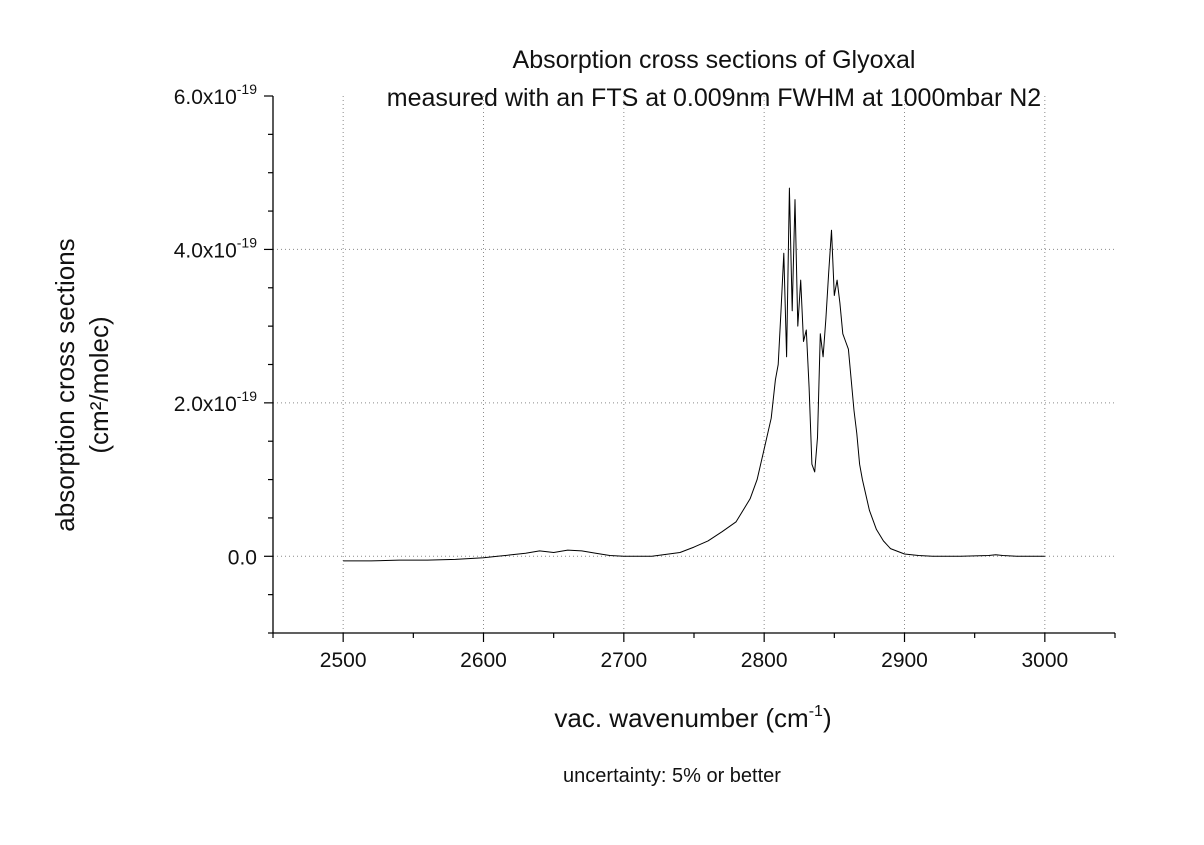 This screenshot has height=845, width=1204. What do you see at coordinates (343, 660) in the screenshot?
I see `x-tick-label: 2500` at bounding box center [343, 660].